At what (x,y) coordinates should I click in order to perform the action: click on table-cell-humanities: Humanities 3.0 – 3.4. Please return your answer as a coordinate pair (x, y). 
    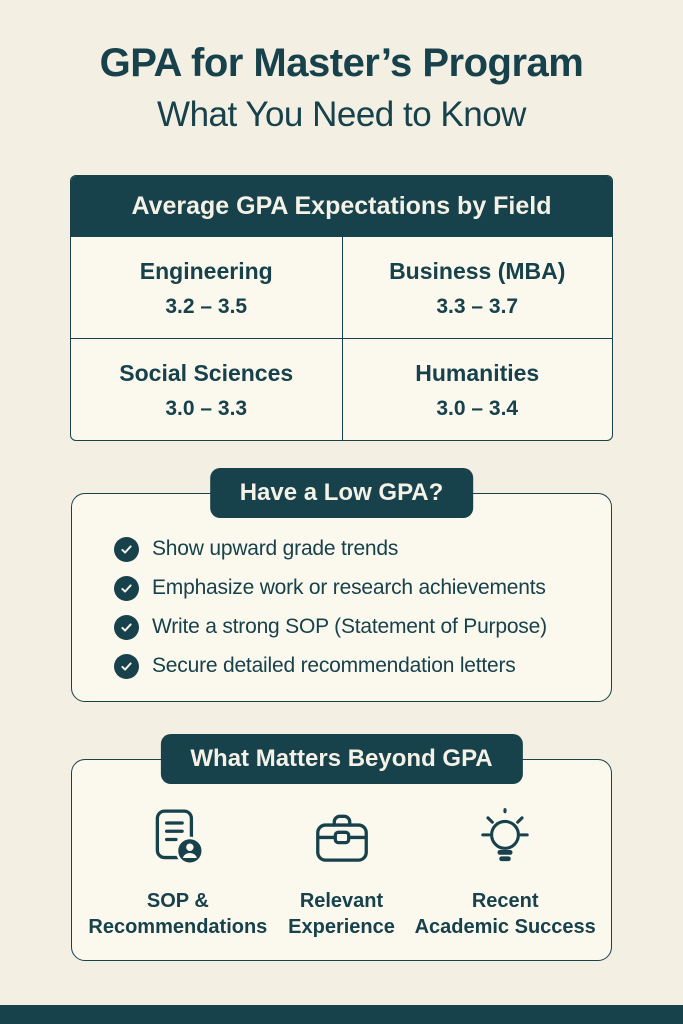
    Looking at the image, I should click on (476, 389).